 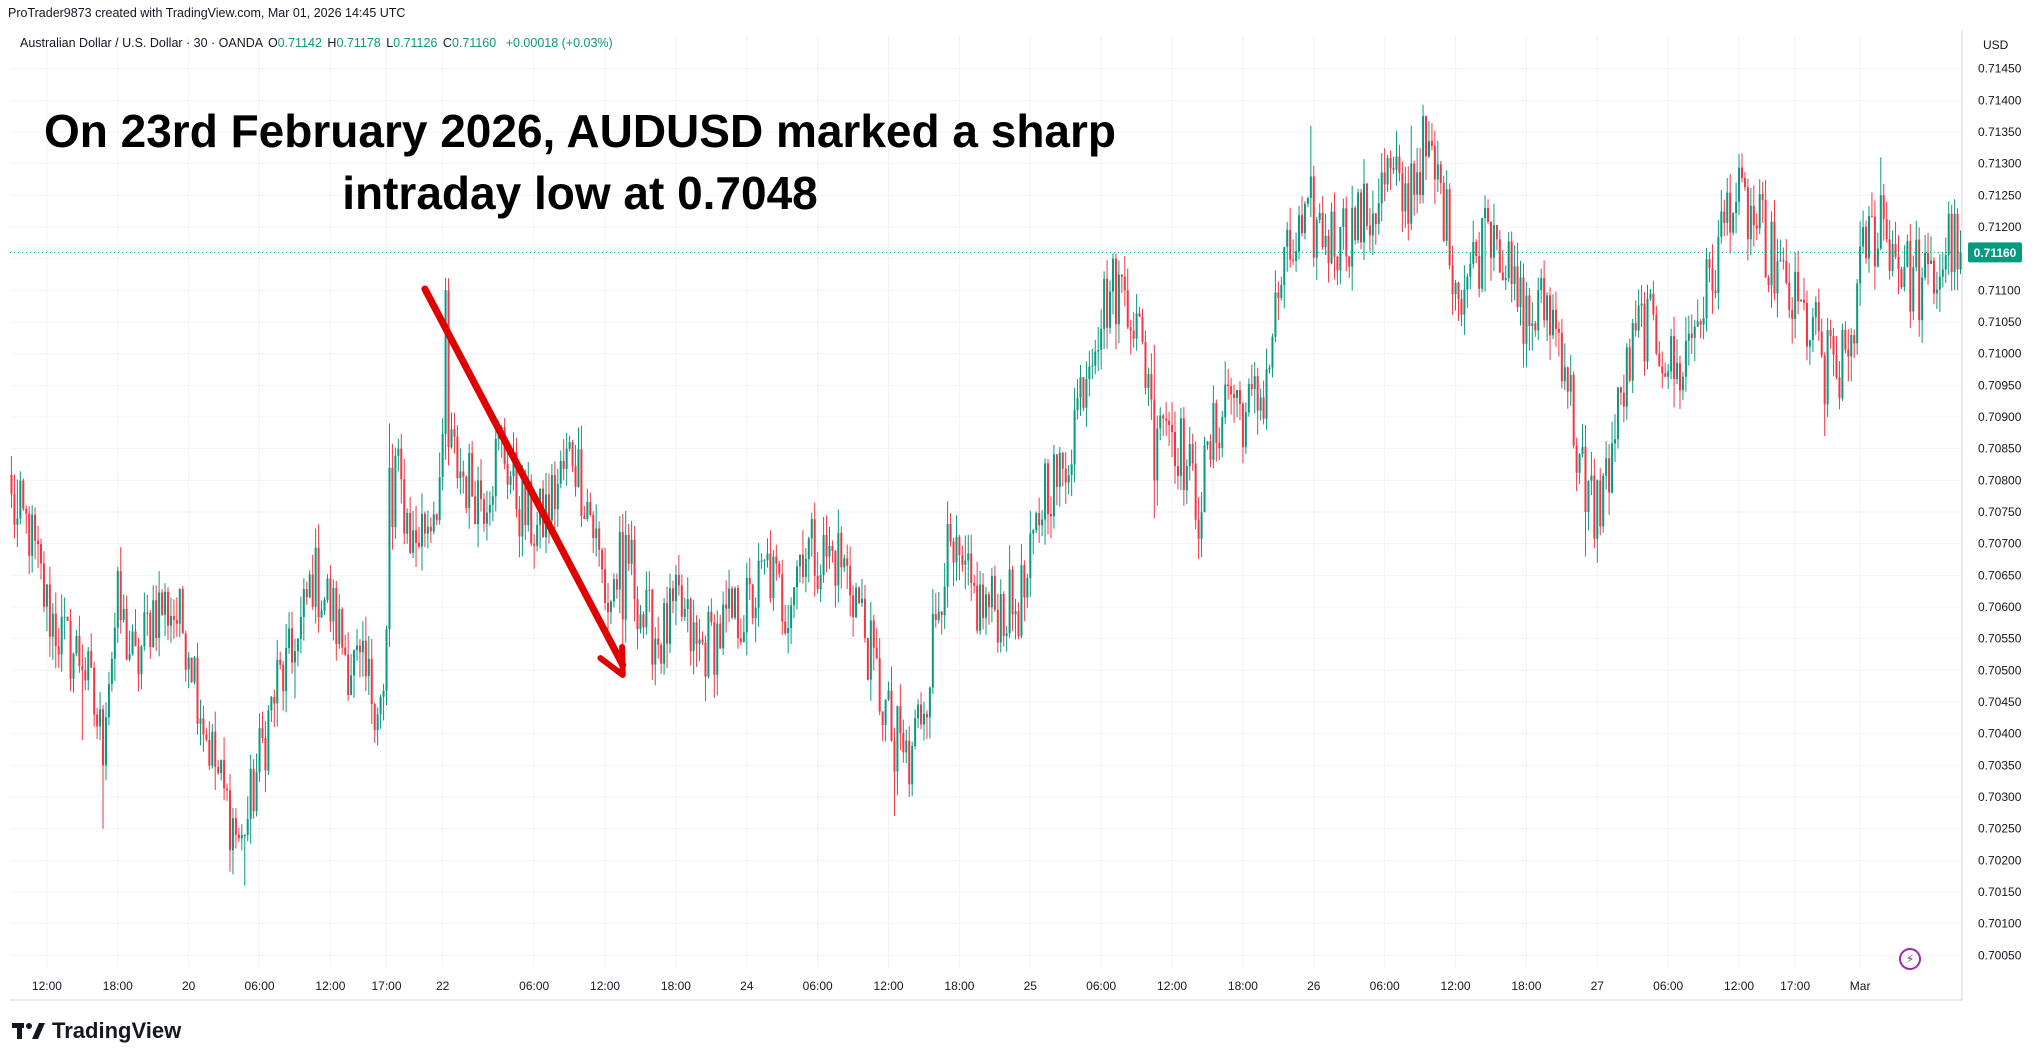 What do you see at coordinates (1999, 290) in the screenshot?
I see `price-tick-label: 0.71100` at bounding box center [1999, 290].